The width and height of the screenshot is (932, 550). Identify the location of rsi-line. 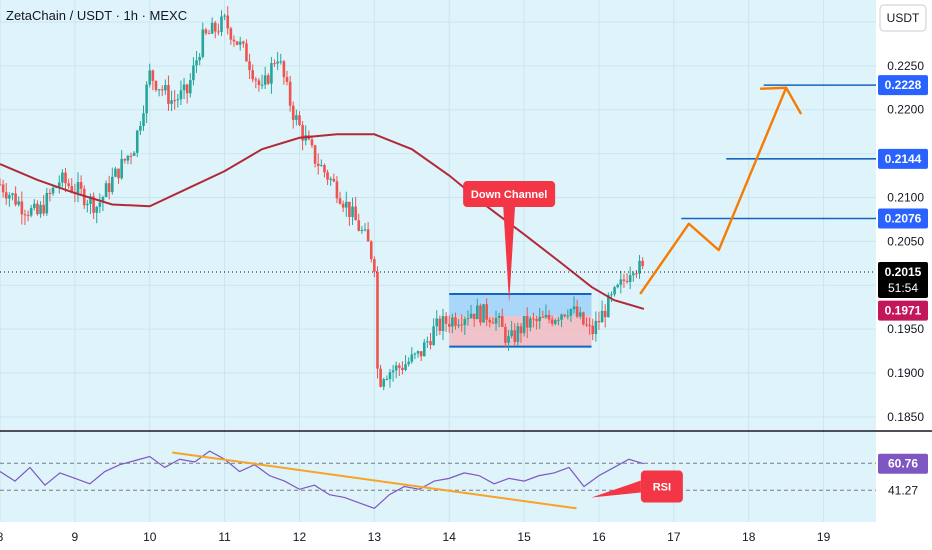
(322, 480).